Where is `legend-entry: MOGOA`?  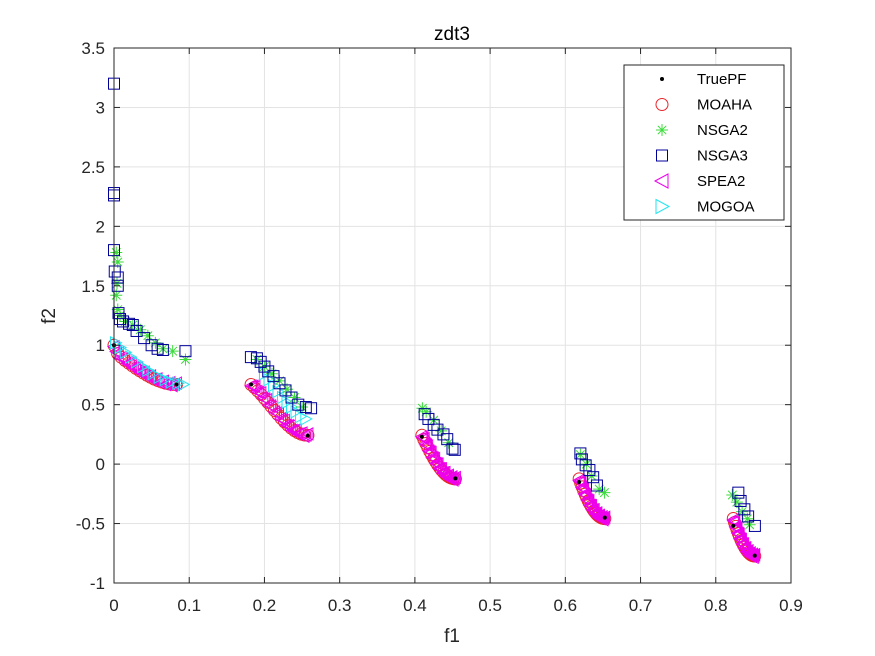
legend-entry: MOGOA is located at coordinates (705, 207).